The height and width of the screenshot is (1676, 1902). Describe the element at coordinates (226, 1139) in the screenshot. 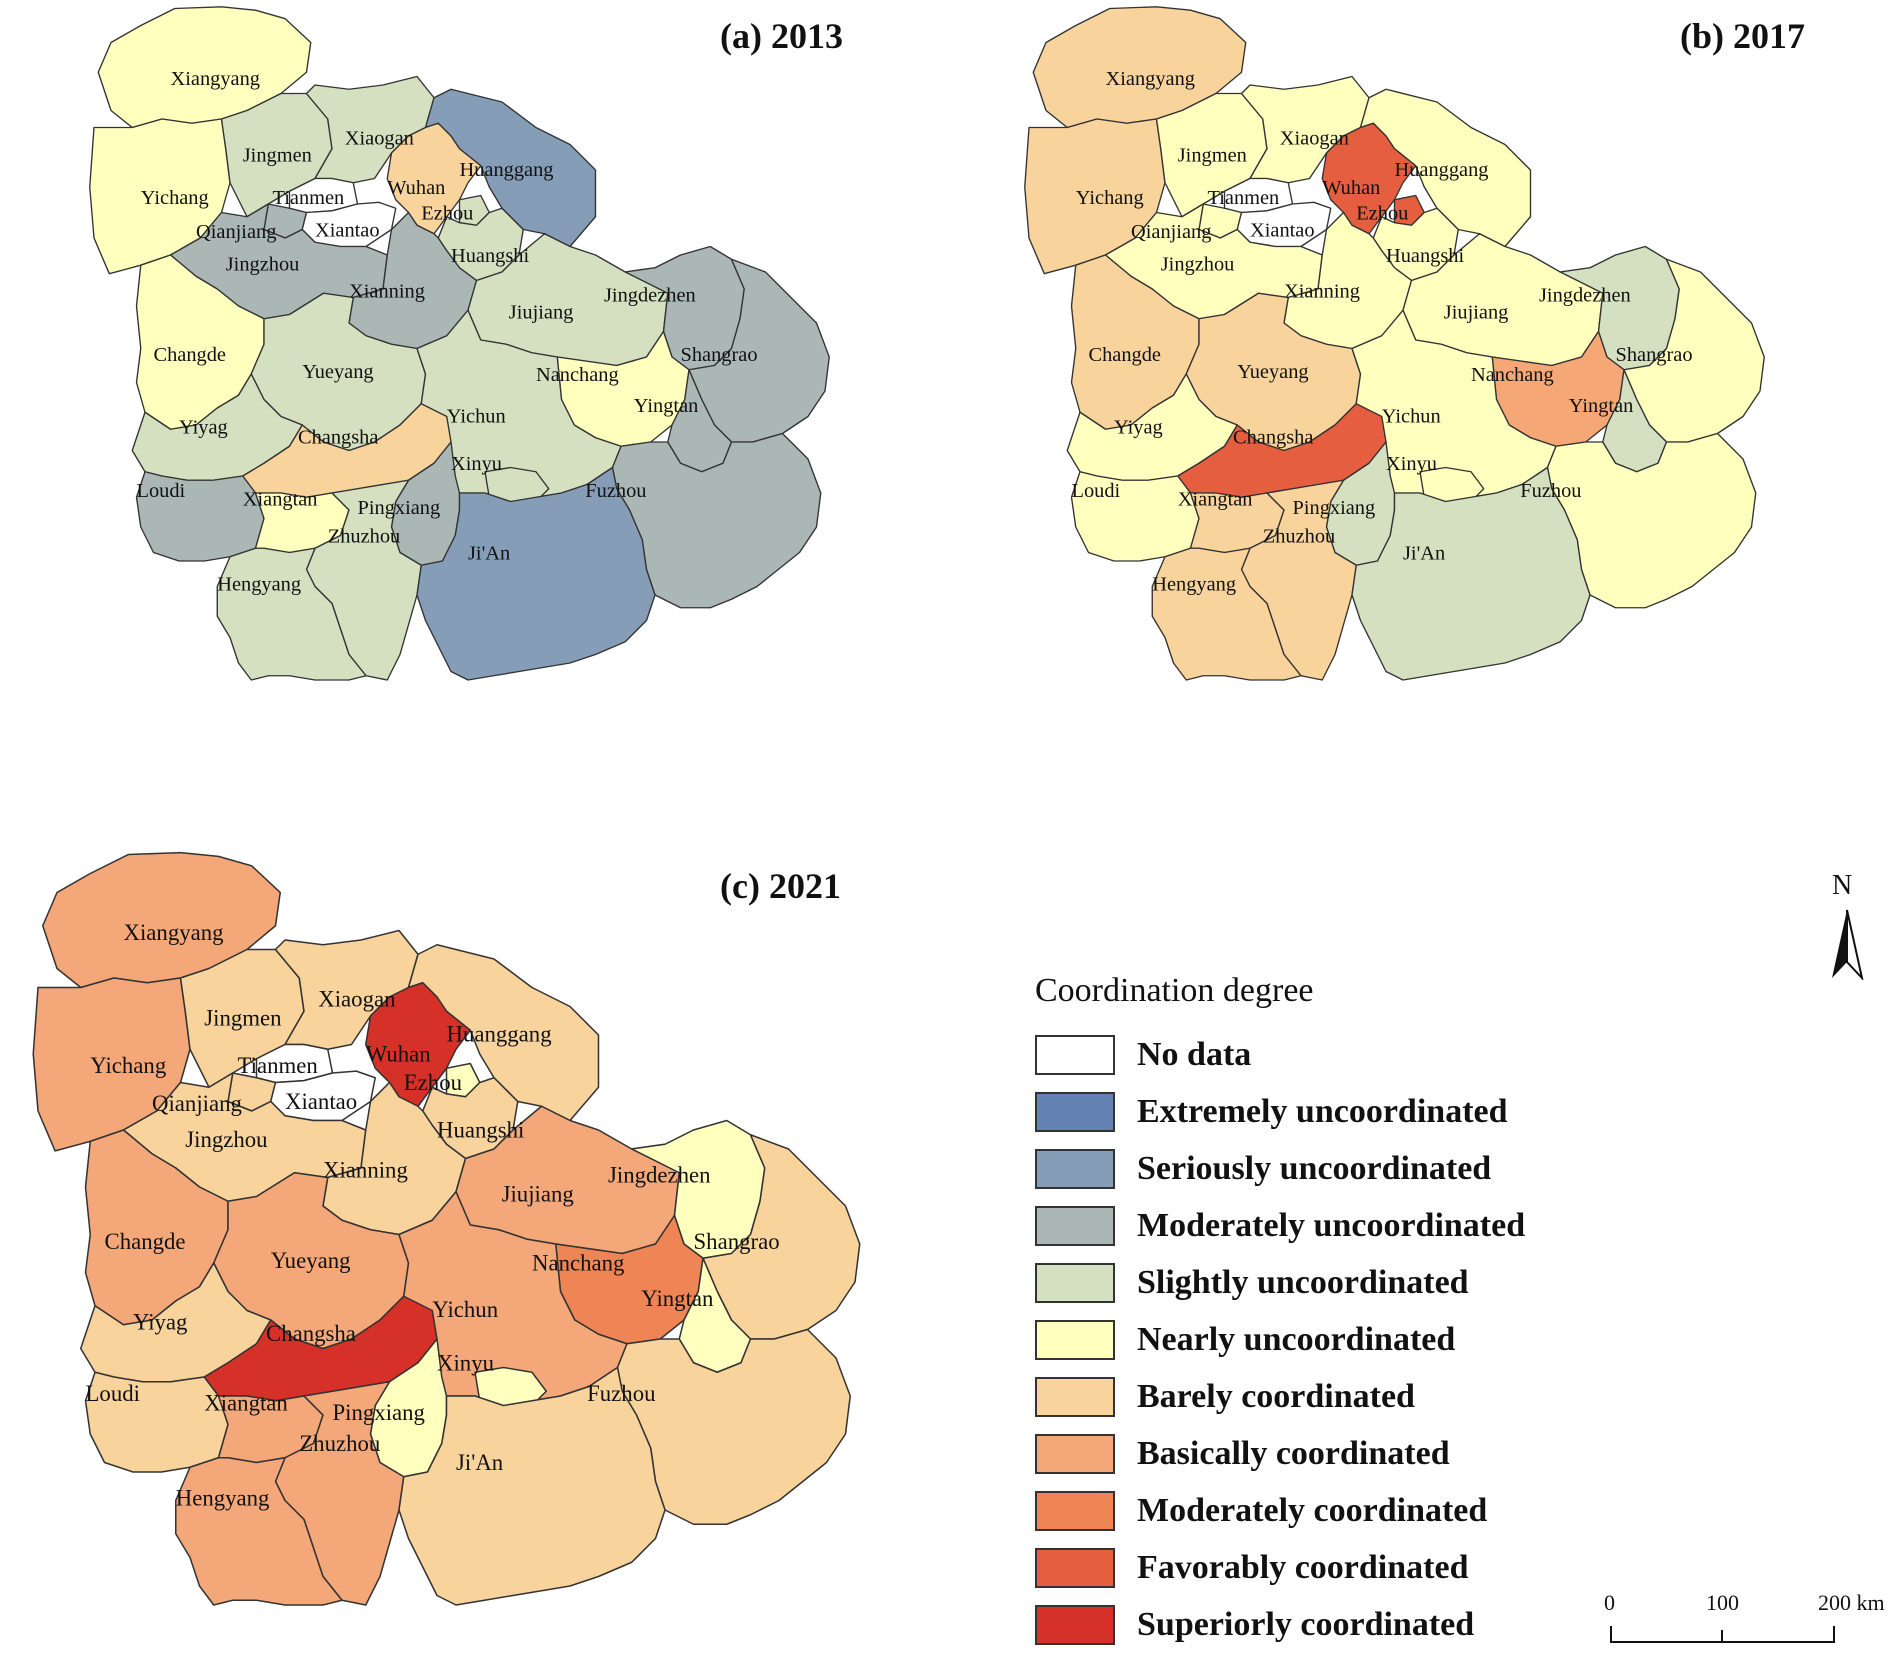

I see `city-label-jingzhou: Jingzhou` at that location.